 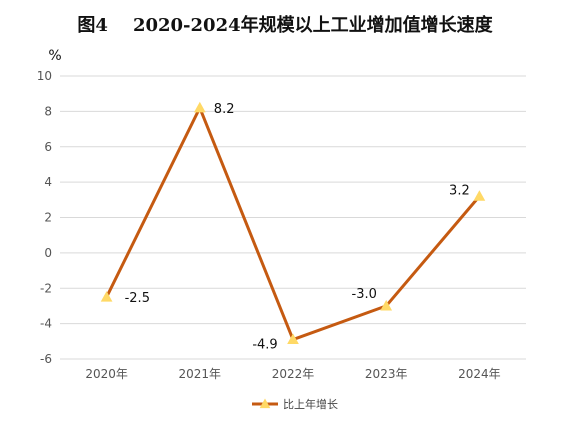 I want to click on y-axis-ticks: -6 -4 -2 0 2 4 6 8 10, so click(x=44, y=217).